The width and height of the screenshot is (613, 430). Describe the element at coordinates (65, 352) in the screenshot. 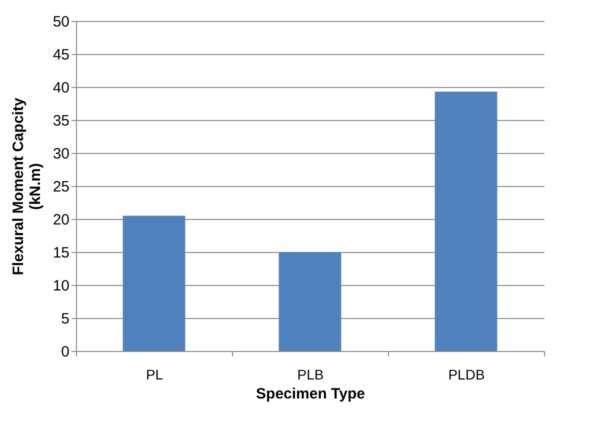

I see `y-tick-label: 0` at that location.